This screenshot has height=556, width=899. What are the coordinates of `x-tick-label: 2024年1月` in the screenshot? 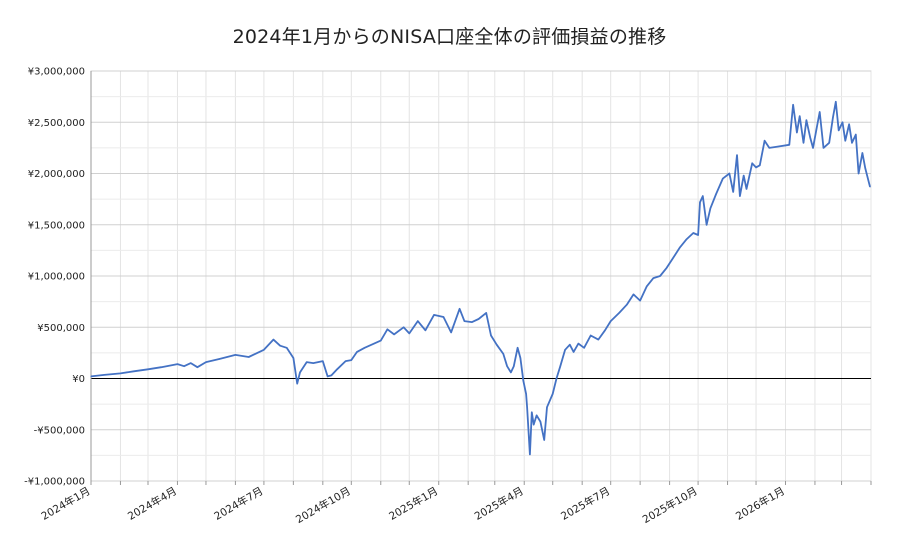 It's located at (66, 503).